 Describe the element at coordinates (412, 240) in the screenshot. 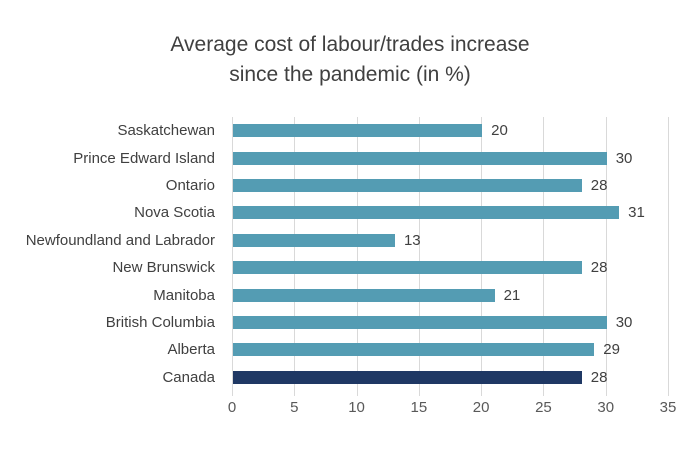

I see `value-label: 13` at that location.